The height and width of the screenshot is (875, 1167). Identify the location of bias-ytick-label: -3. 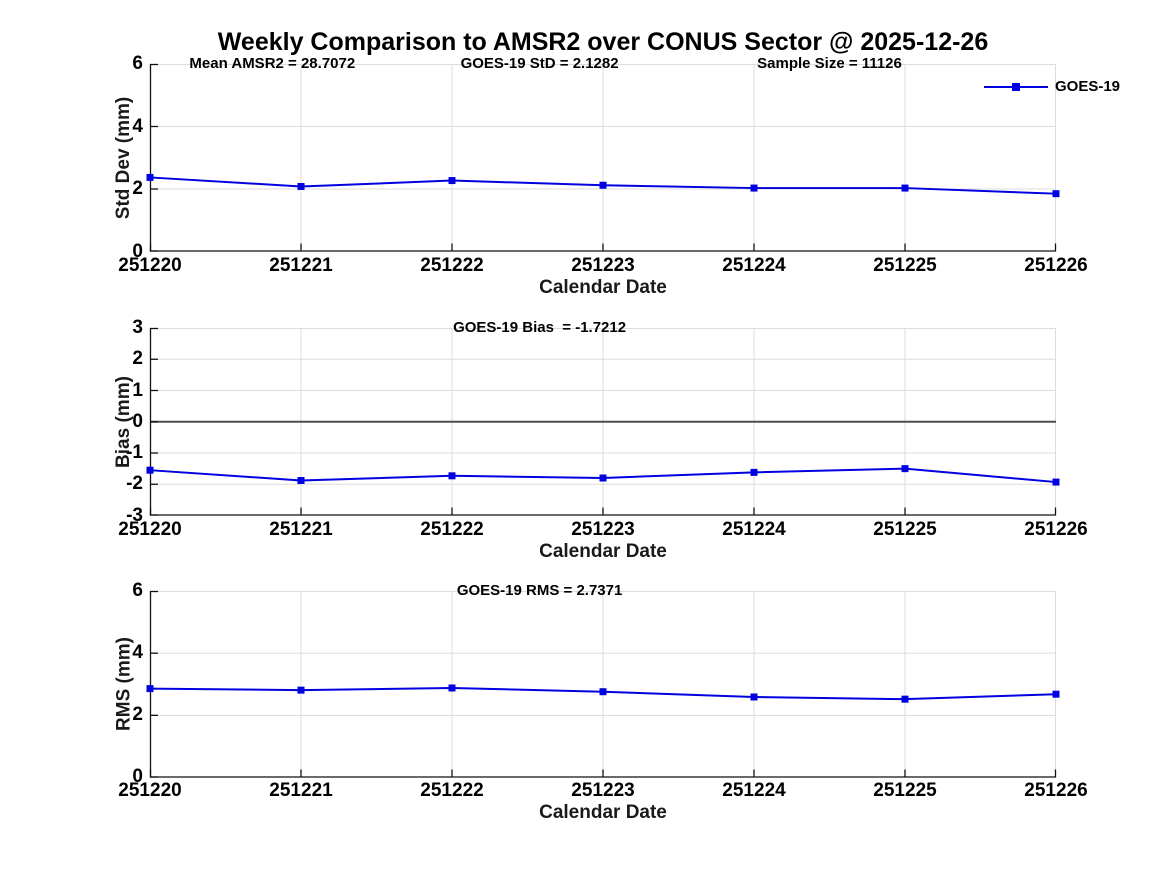
(134, 515).